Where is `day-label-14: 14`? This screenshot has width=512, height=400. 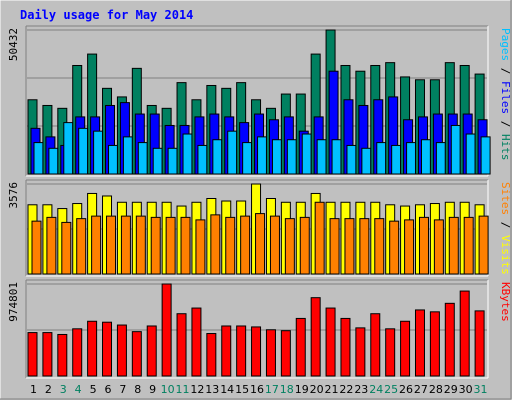 day-label-14: 14 is located at coordinates (227, 389).